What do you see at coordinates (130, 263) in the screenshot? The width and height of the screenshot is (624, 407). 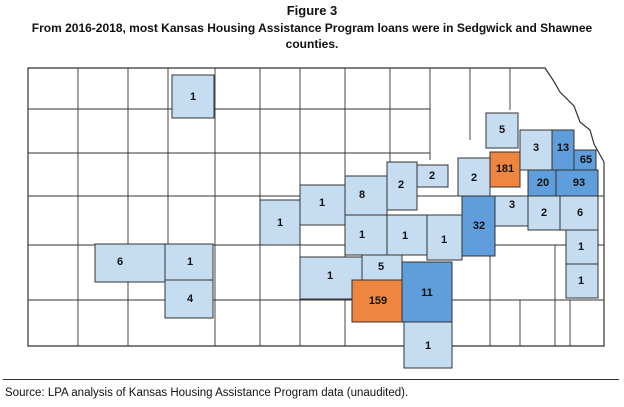 I see `county-c-6-west` at bounding box center [130, 263].